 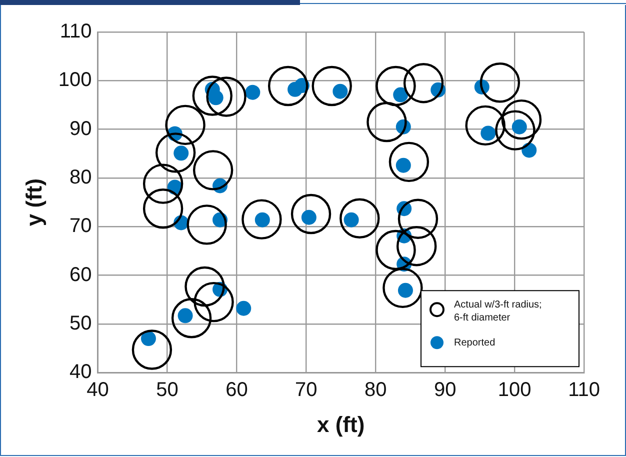 What do you see at coordinates (167, 390) in the screenshot?
I see `x-tick-label: 50` at bounding box center [167, 390].